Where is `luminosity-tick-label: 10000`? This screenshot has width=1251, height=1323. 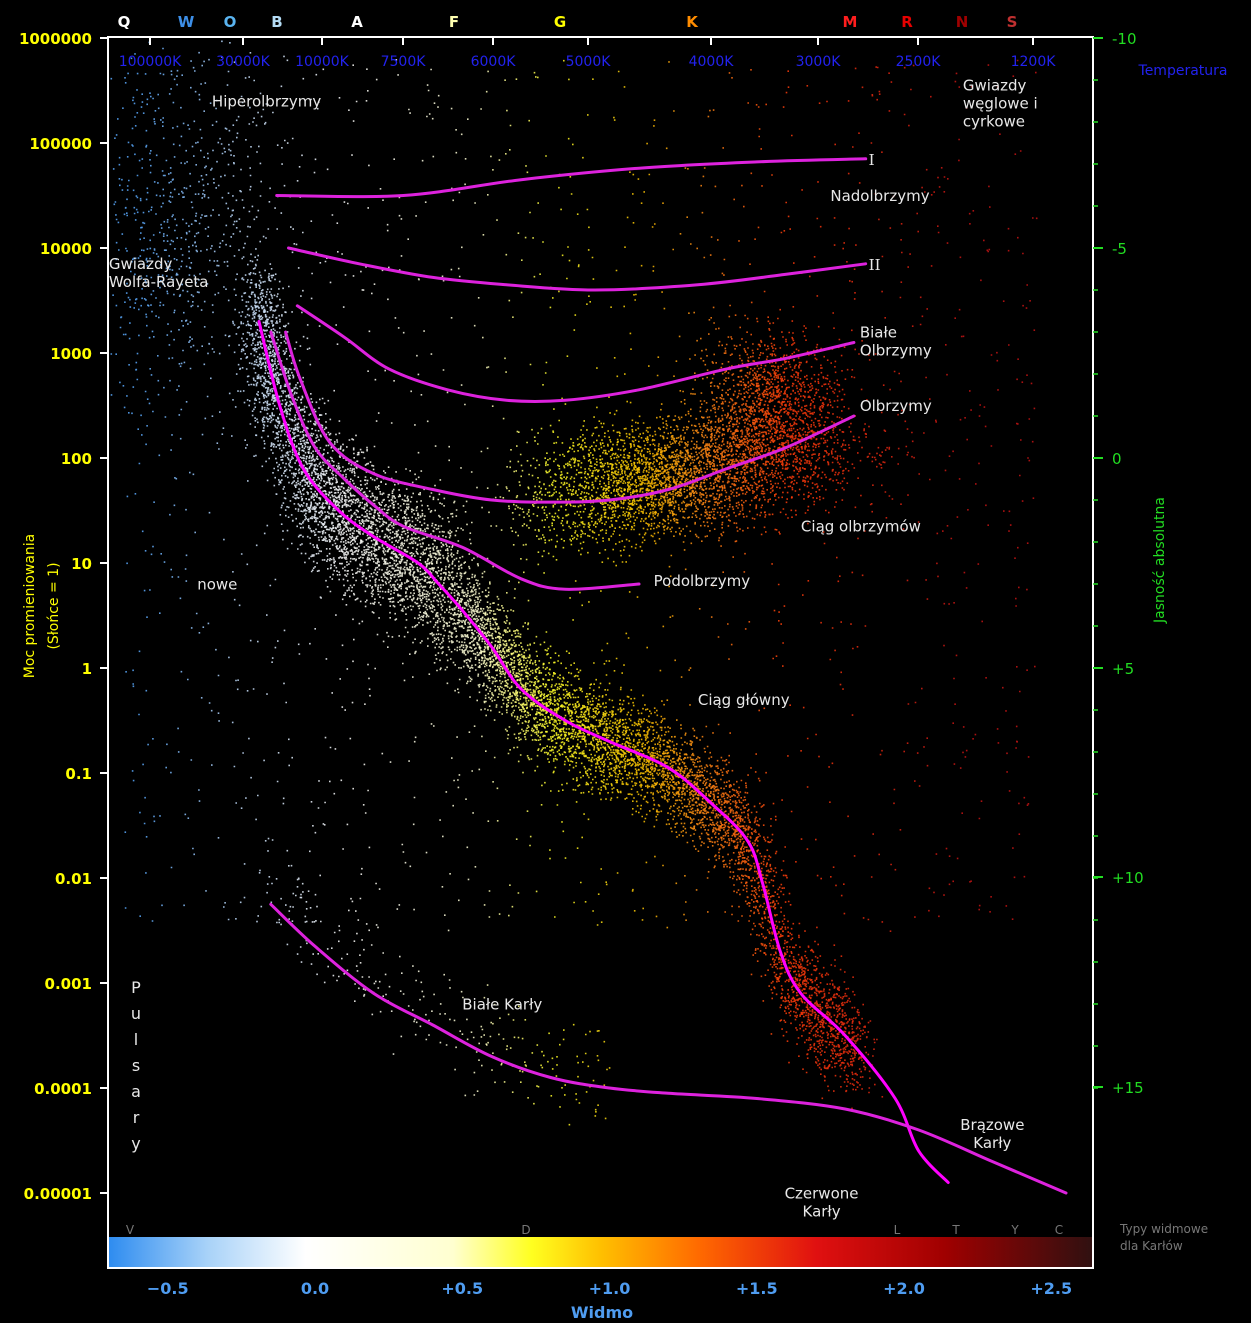
luminosity-tick-label: 10000 is located at coordinates (66, 249).